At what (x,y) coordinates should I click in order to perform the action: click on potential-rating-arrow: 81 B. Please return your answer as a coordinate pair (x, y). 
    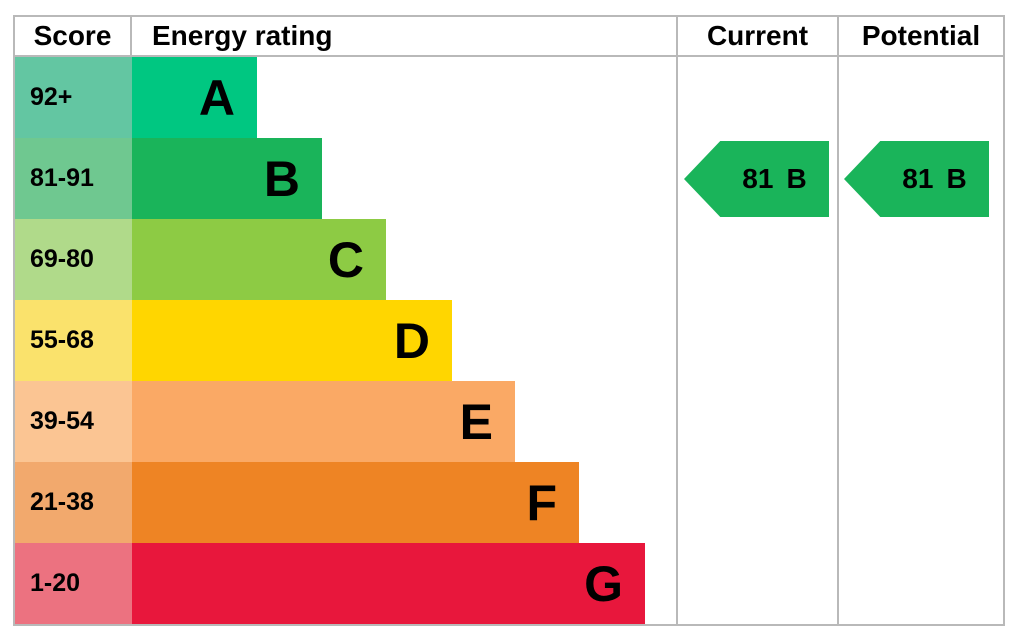
    Looking at the image, I should click on (916, 179).